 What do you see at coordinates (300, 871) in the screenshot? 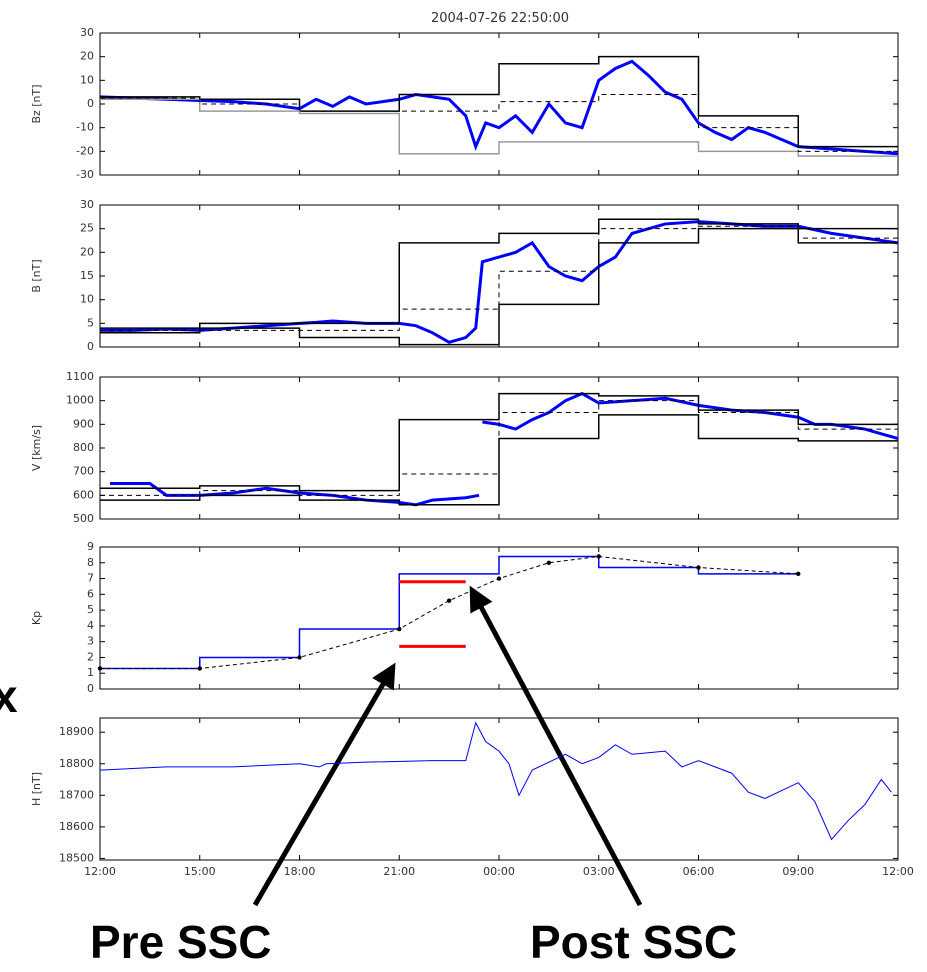
I see `x-tick-label: 18:00` at bounding box center [300, 871].